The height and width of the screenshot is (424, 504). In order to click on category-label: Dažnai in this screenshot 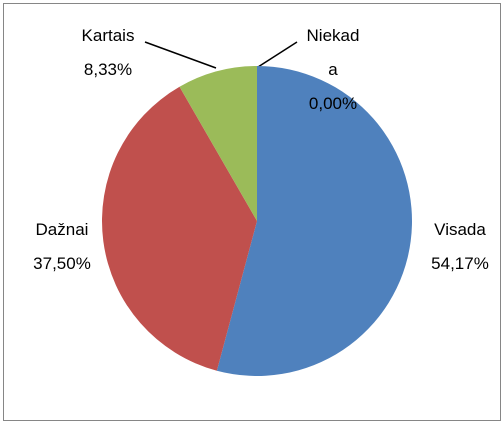, I will do `click(62, 229)`.